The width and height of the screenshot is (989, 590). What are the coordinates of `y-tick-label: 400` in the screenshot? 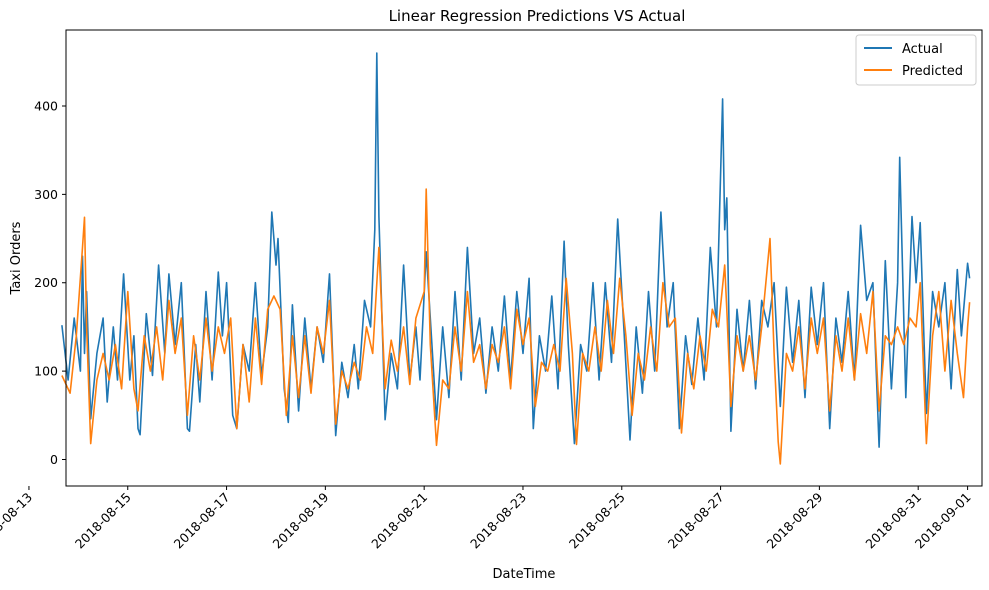 It's located at (46, 106).